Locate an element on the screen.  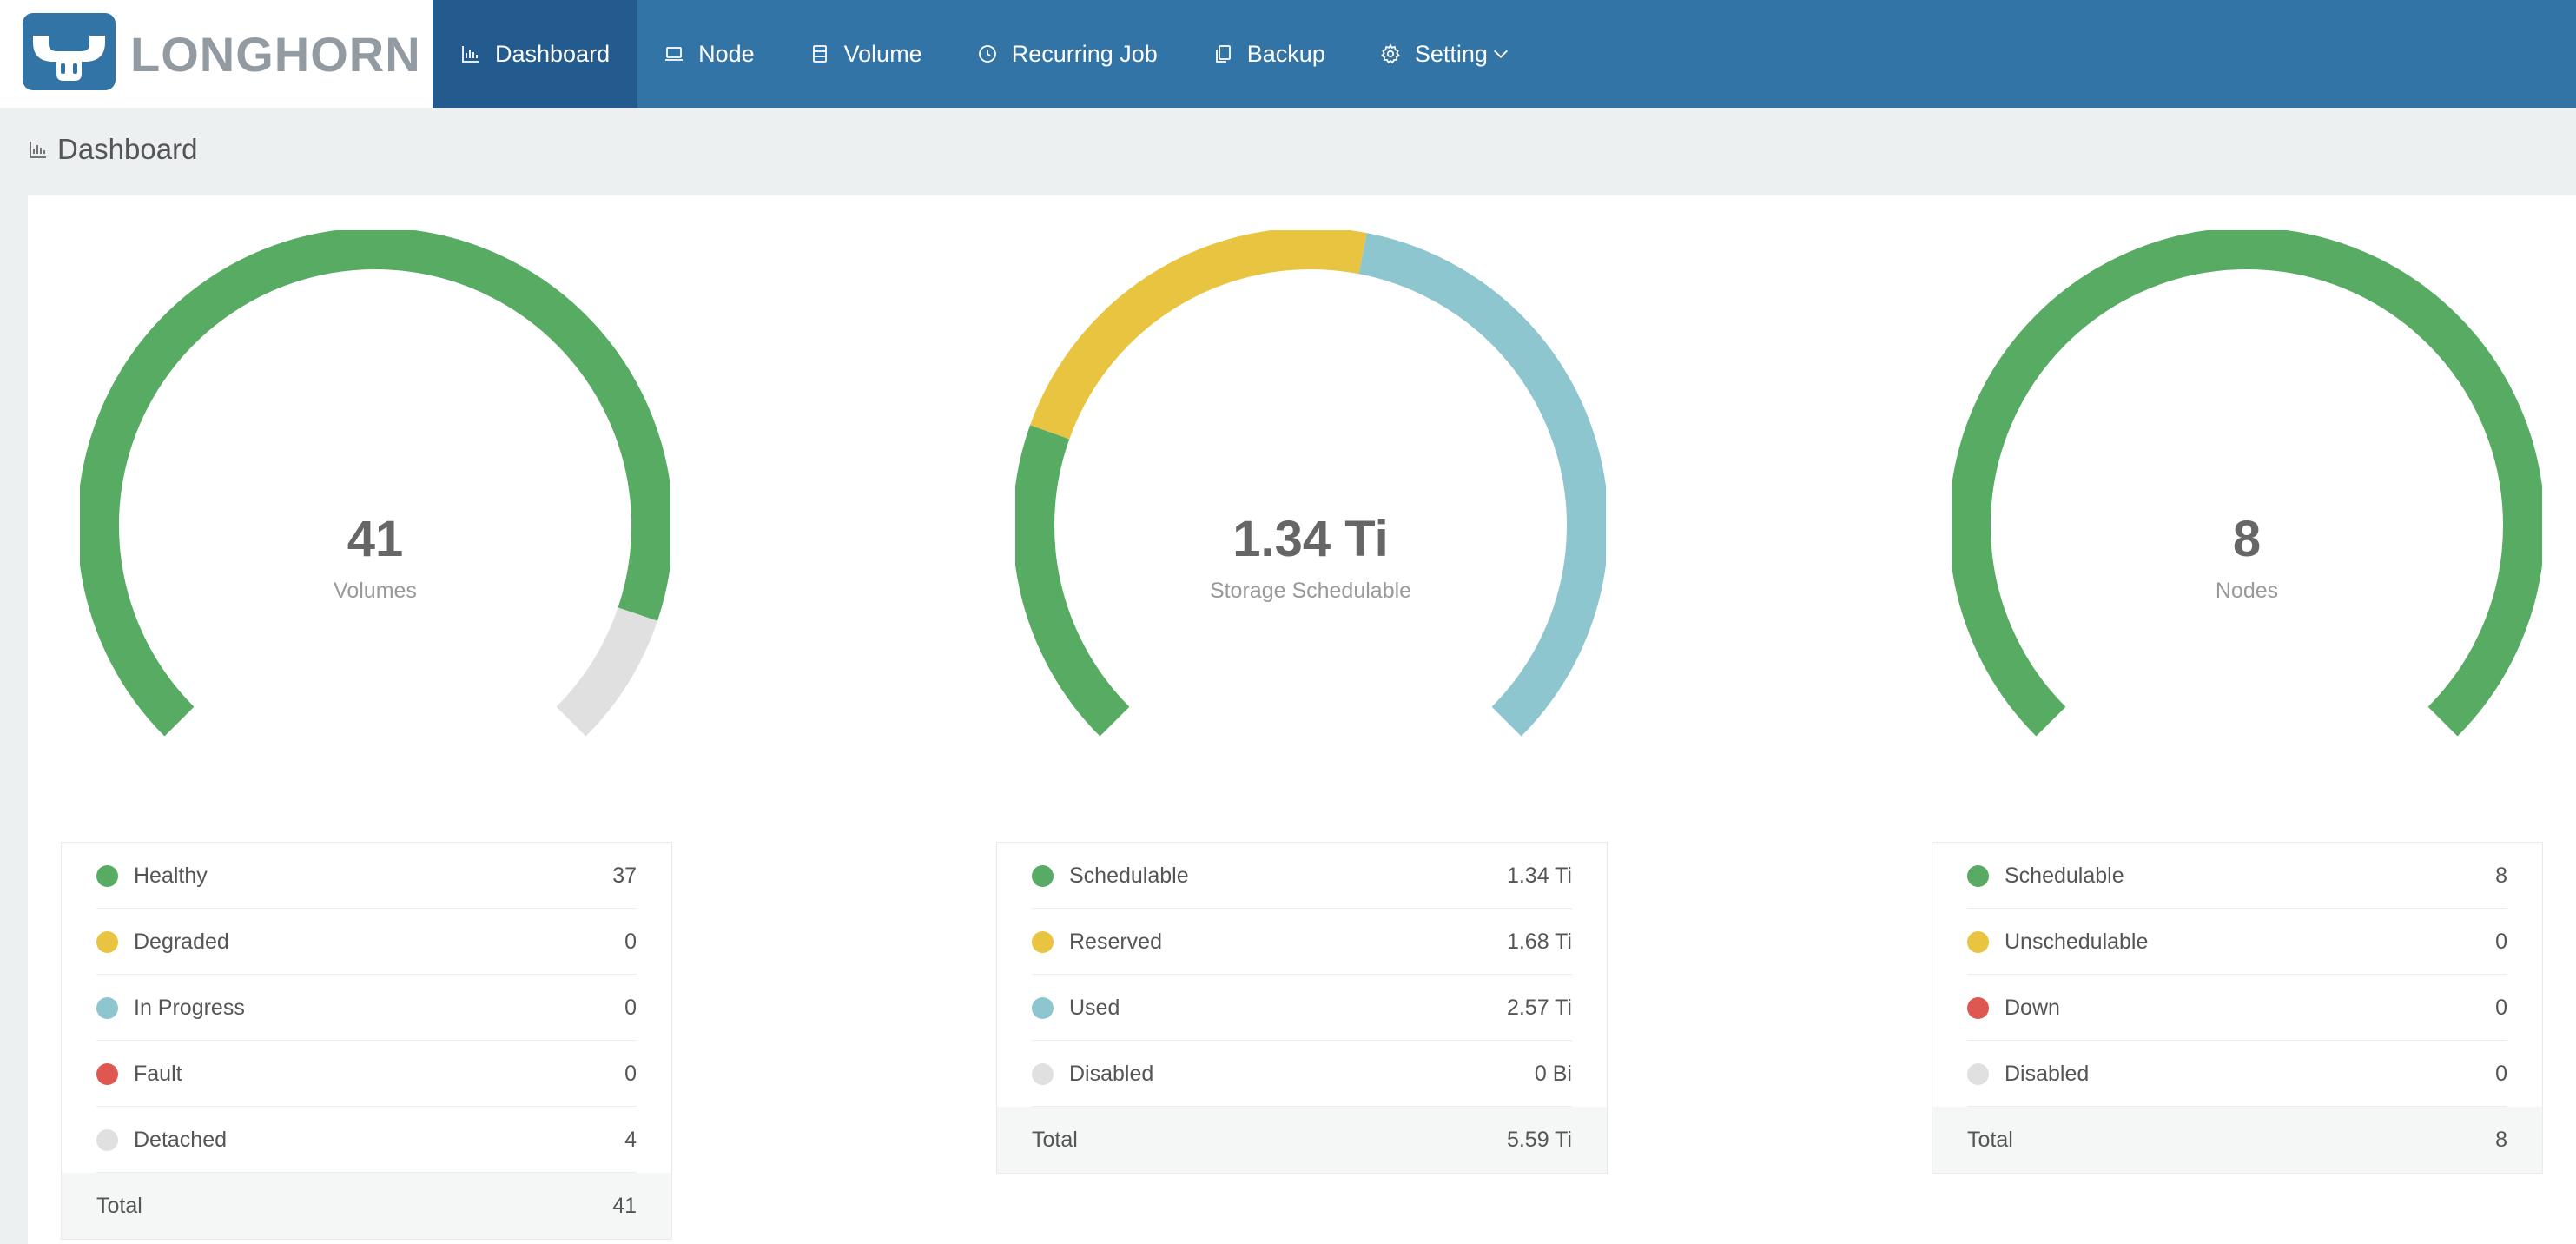
legend-label: Down is located at coordinates (2032, 1008).